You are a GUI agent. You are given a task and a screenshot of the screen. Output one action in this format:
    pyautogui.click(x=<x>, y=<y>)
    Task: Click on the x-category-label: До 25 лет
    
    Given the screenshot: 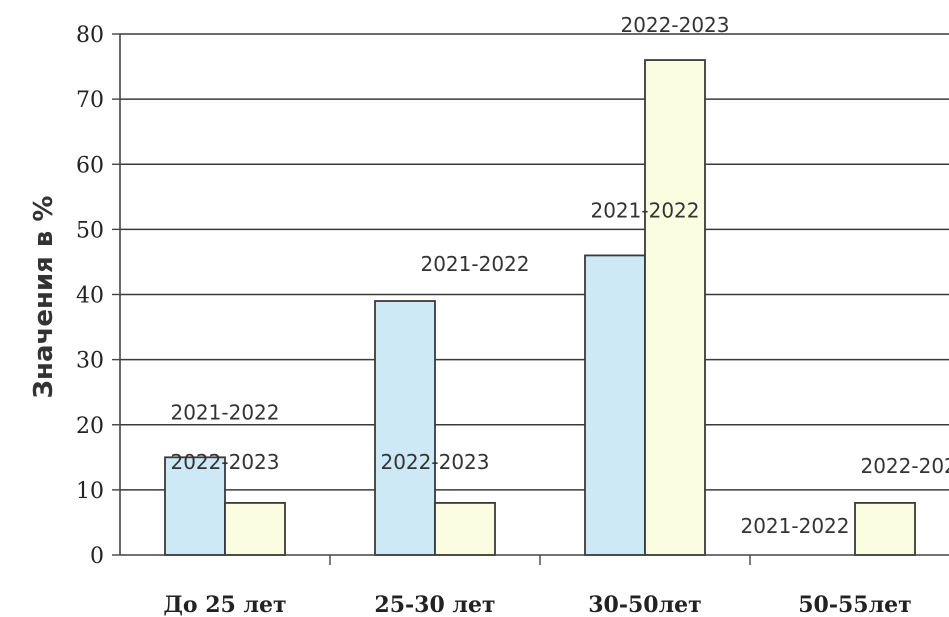 What is the action you would take?
    pyautogui.click(x=224, y=604)
    